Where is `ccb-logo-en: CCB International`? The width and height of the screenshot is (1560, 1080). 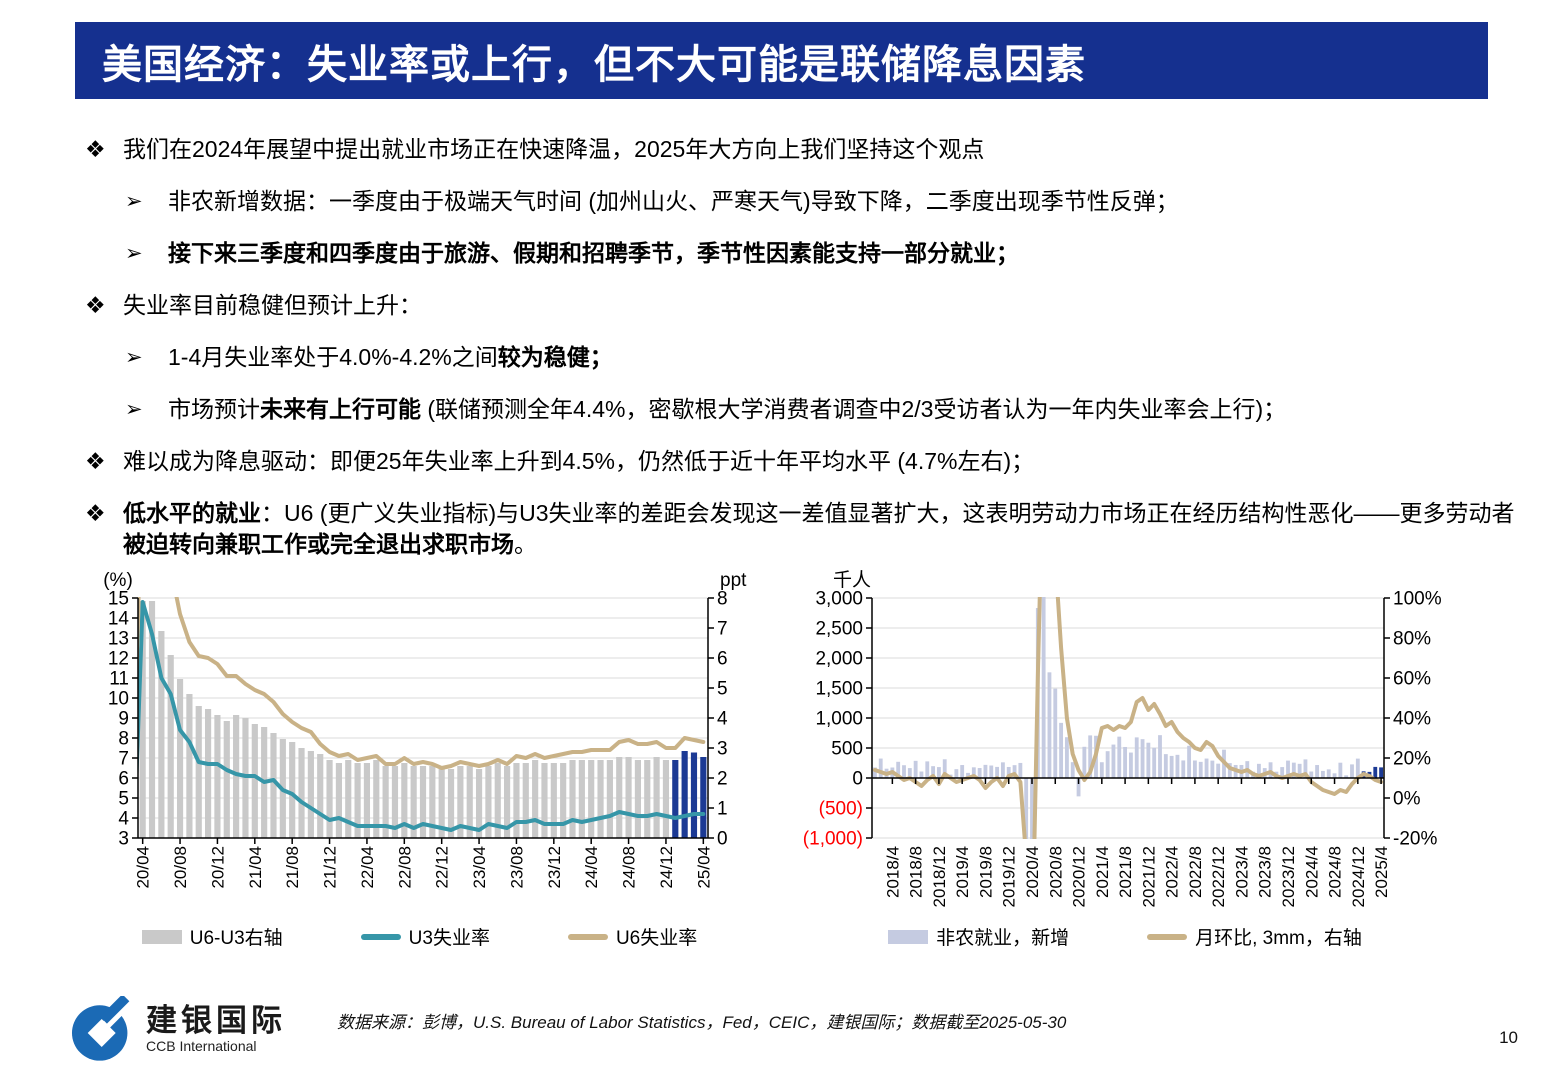
ccb-logo-en: CCB International is located at coordinates (201, 1046).